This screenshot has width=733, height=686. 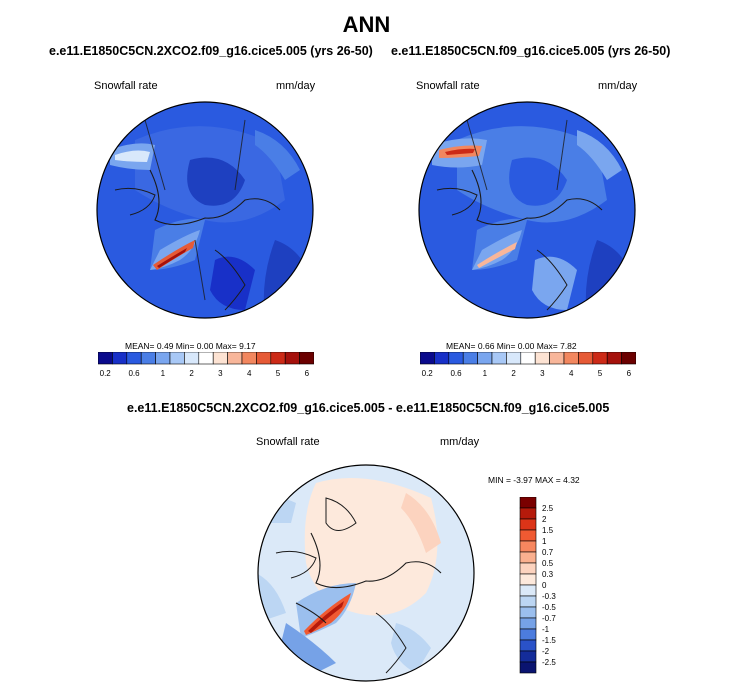 I want to click on difference-units-label: mm/day, so click(x=460, y=442).